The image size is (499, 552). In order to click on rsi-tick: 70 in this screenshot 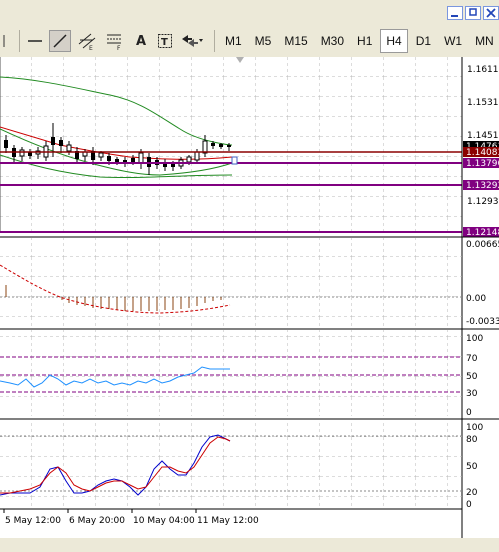, I will do `click(472, 359)`.